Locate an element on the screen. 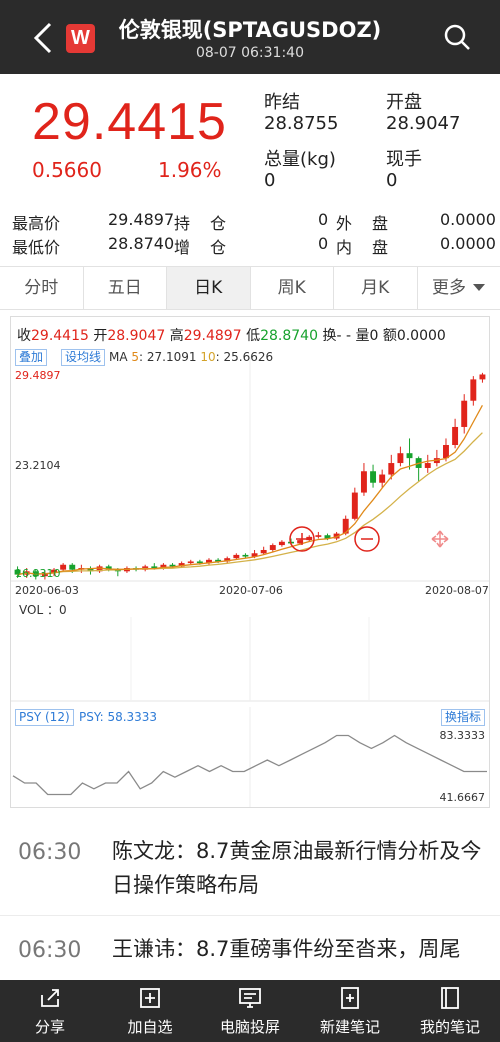  prev-close-label: 昨结 is located at coordinates (282, 102).